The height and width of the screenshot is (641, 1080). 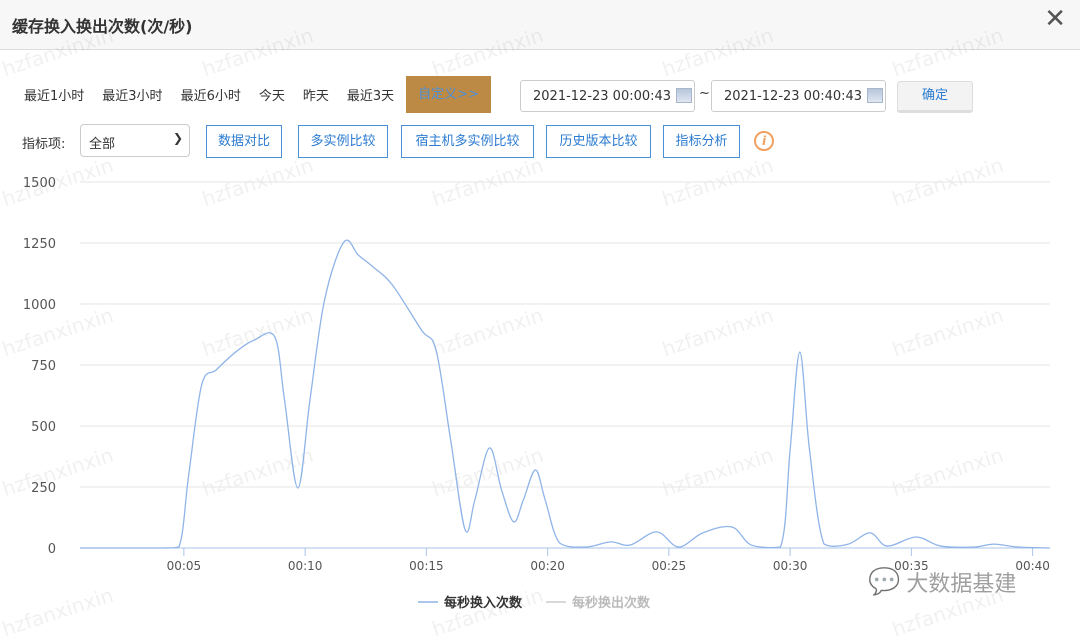 I want to click on end-date-value: 2021-12-23 00:40:43, so click(x=793, y=96).